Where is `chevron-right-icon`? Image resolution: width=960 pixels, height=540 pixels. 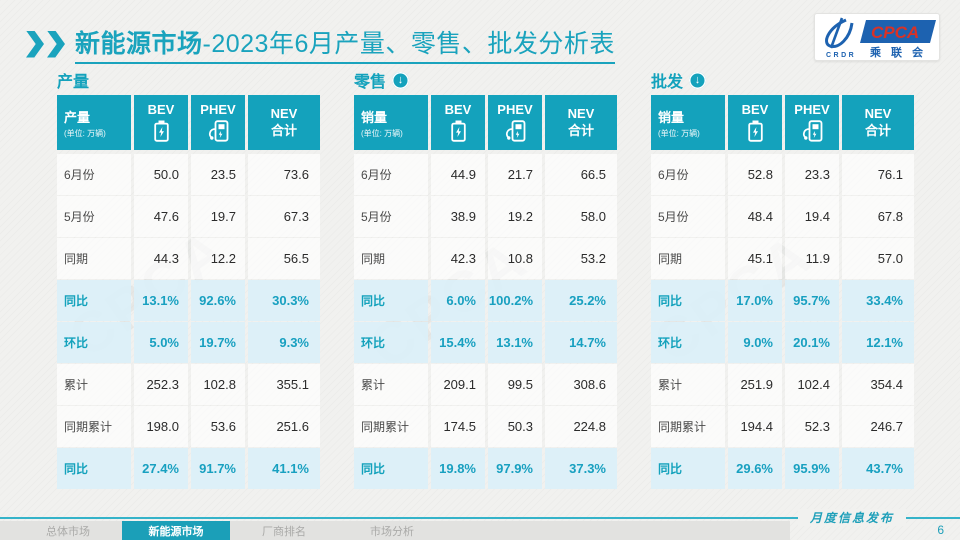
chevron-right-icon is located at coordinates (35, 44).